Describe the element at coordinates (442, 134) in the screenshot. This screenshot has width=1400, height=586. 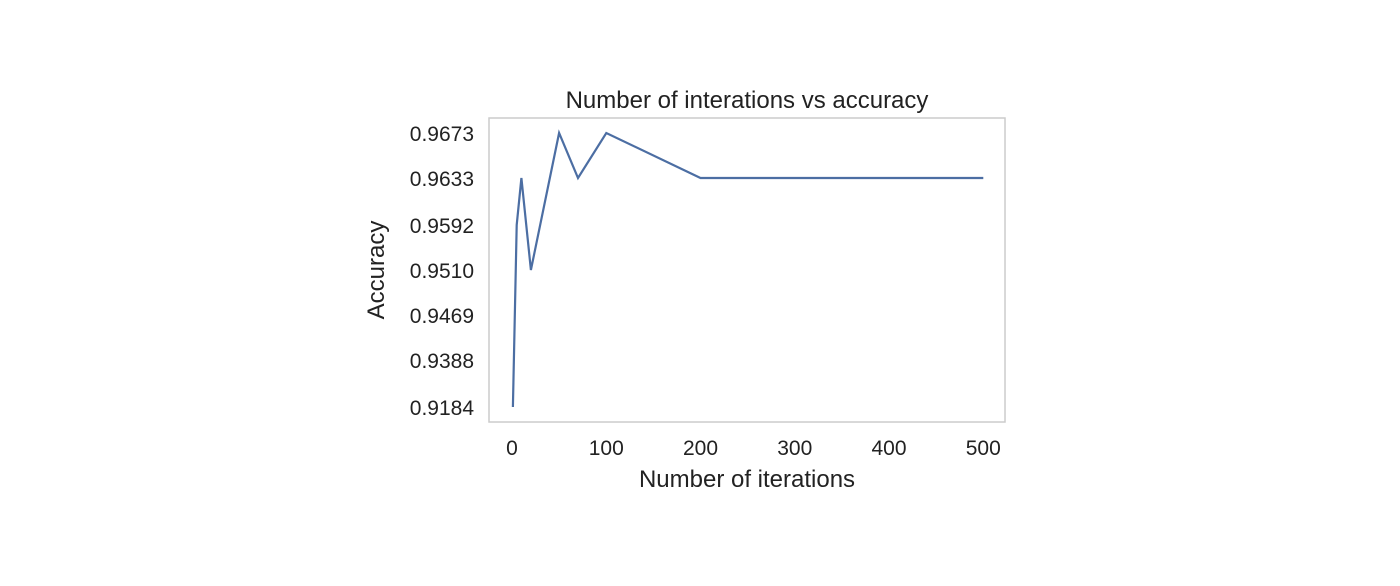
I see `y-tick-label: 0.9673` at that location.